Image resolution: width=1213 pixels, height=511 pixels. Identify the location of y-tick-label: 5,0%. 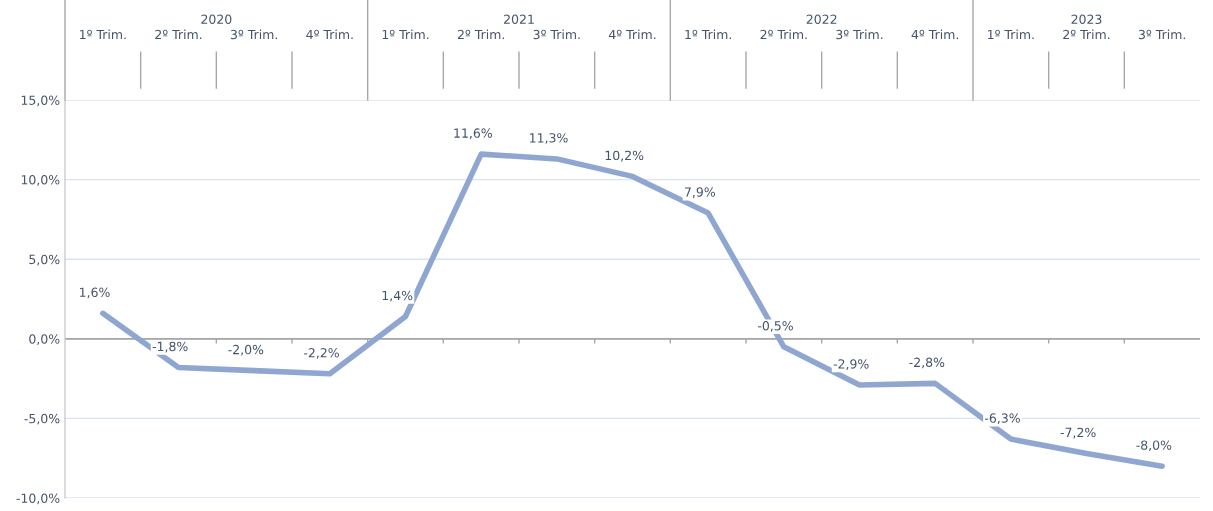
(44, 260).